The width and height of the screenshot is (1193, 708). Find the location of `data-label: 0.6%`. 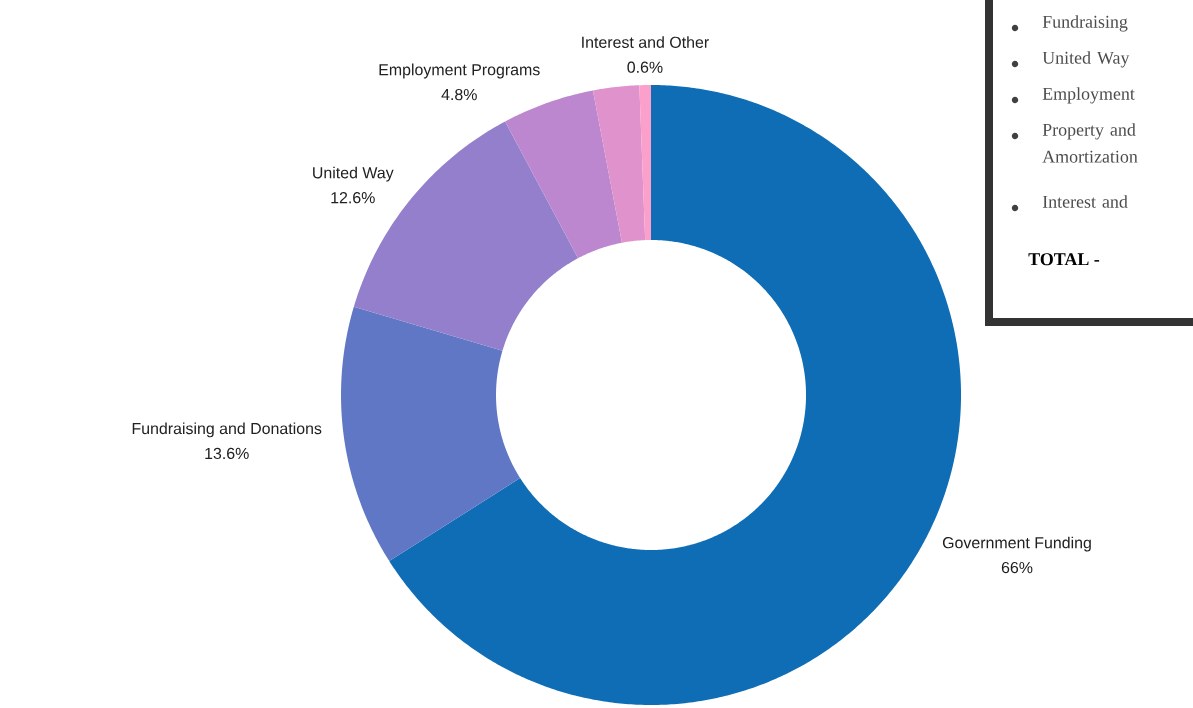

data-label: 0.6% is located at coordinates (645, 67).